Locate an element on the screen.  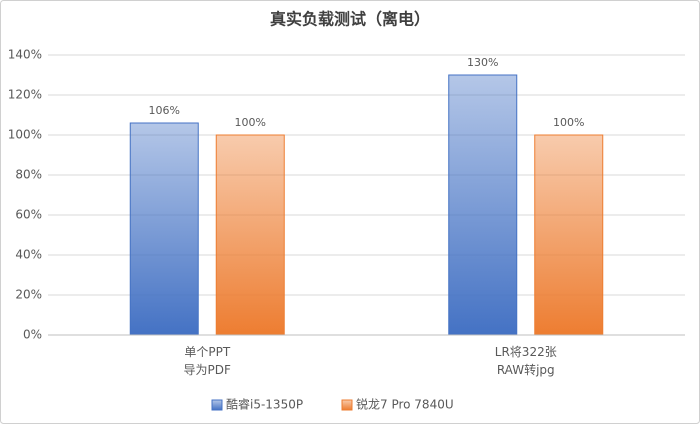
y-tick-label: 140% is located at coordinates (25, 55).